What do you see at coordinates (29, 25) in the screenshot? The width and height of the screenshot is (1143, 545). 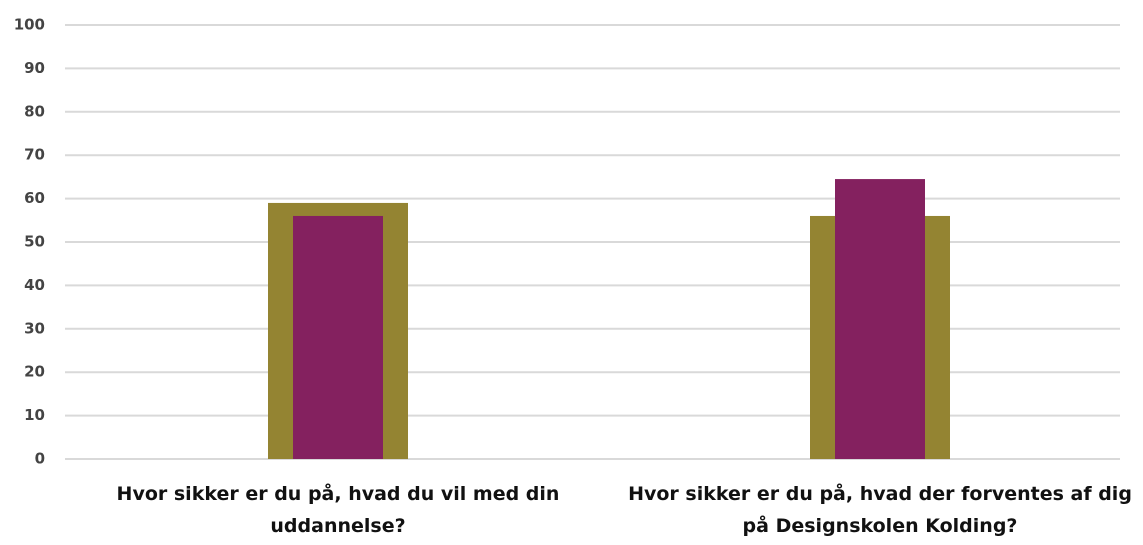 I see `y-tick-label: 100` at bounding box center [29, 25].